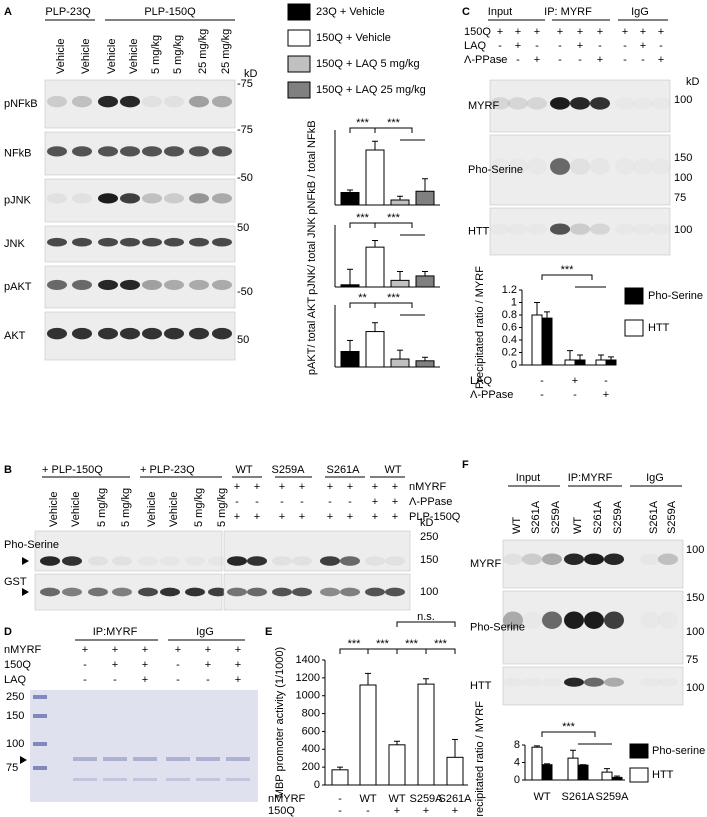 The image size is (707, 817). What do you see at coordinates (481, 381) in the screenshot?
I see `row-label: LAQ` at bounding box center [481, 381].